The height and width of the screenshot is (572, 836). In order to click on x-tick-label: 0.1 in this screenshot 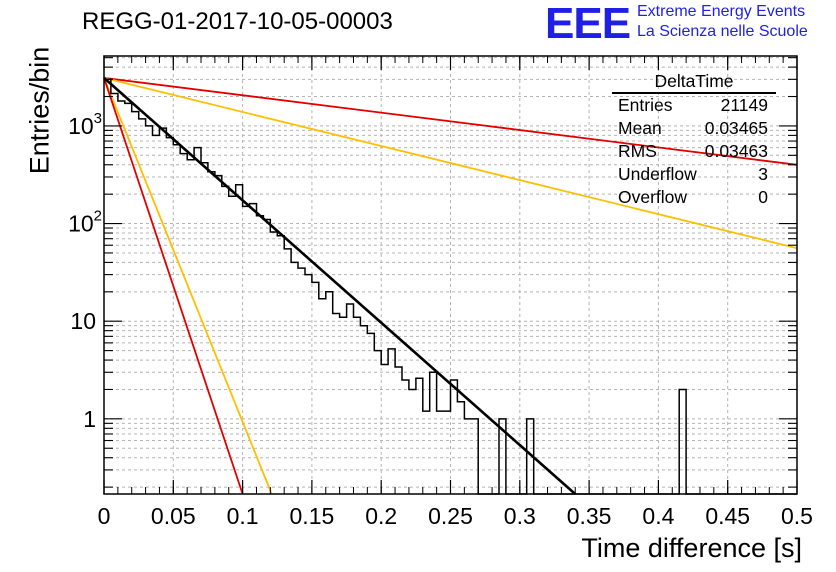, I will do `click(243, 516)`.